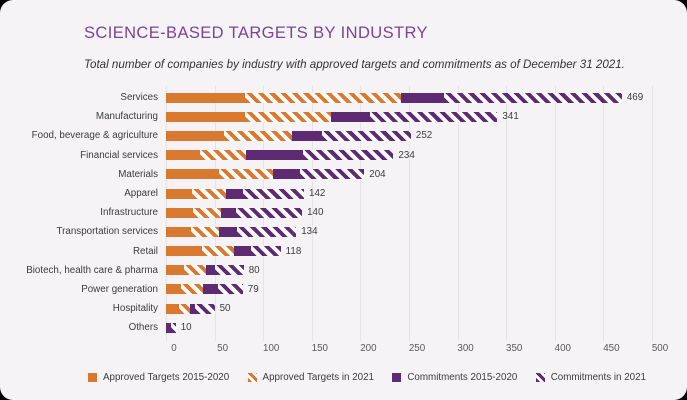  I want to click on legend-item: Commitments in 2021, so click(590, 378).